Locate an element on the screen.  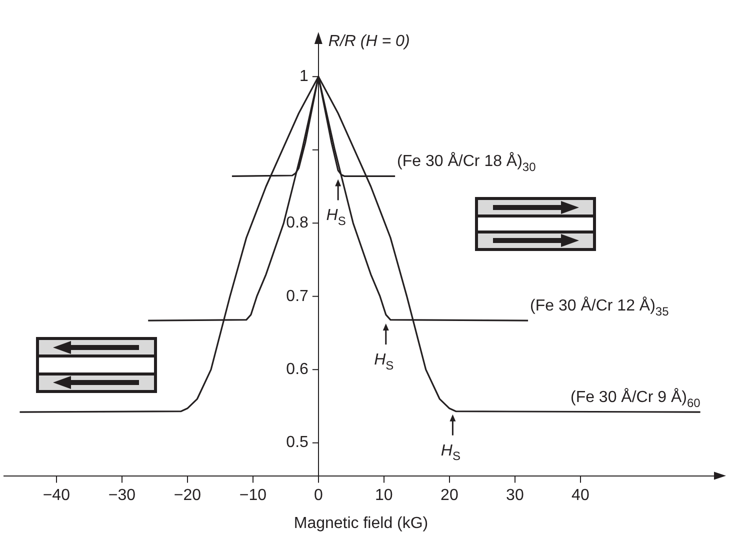
y-tick-label: 0.5 is located at coordinates (297, 443).